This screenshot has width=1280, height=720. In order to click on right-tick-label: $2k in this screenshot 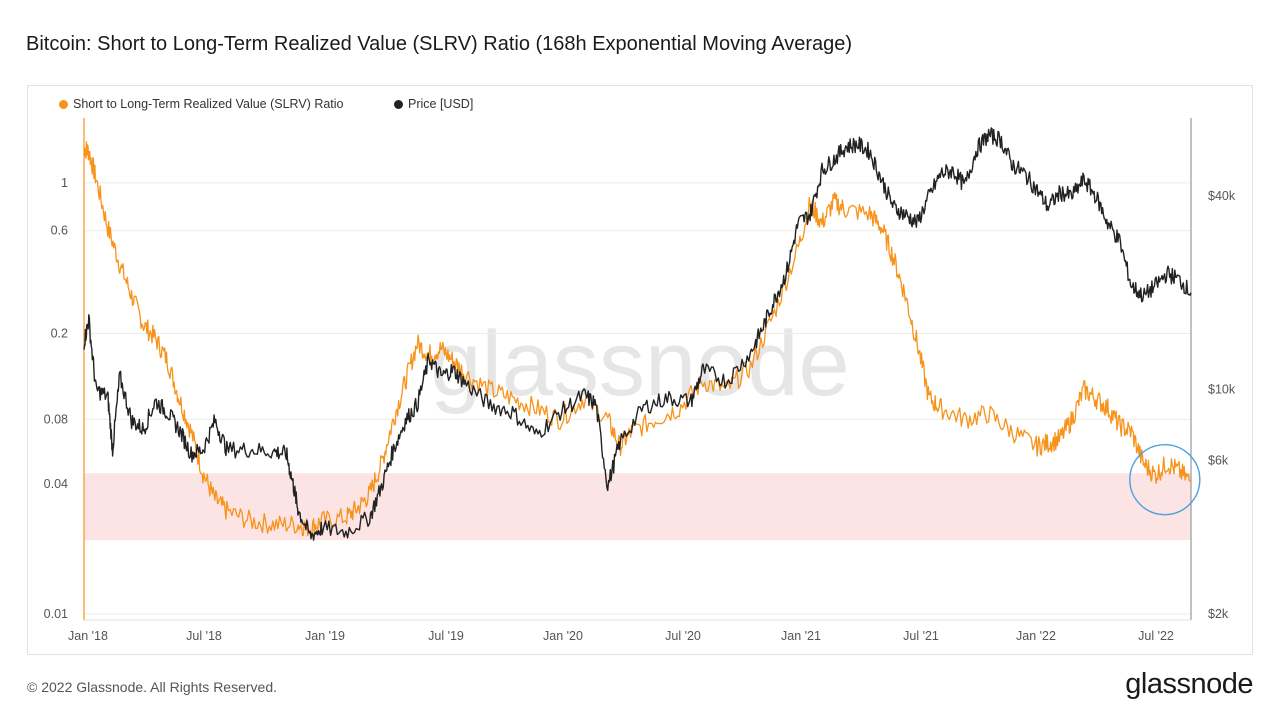, I will do `click(1218, 614)`.